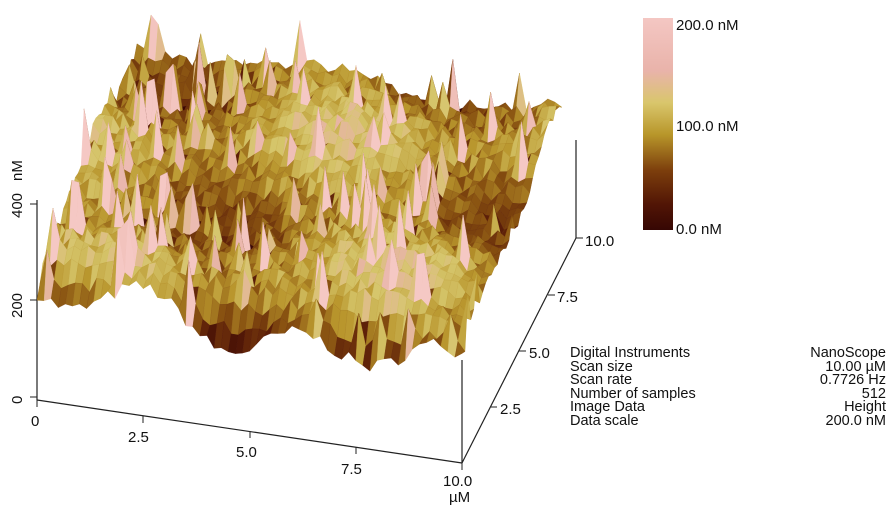 This screenshot has width=888, height=510. Describe the element at coordinates (539, 353) in the screenshot. I see `y-tick-5-0: 5.0` at that location.